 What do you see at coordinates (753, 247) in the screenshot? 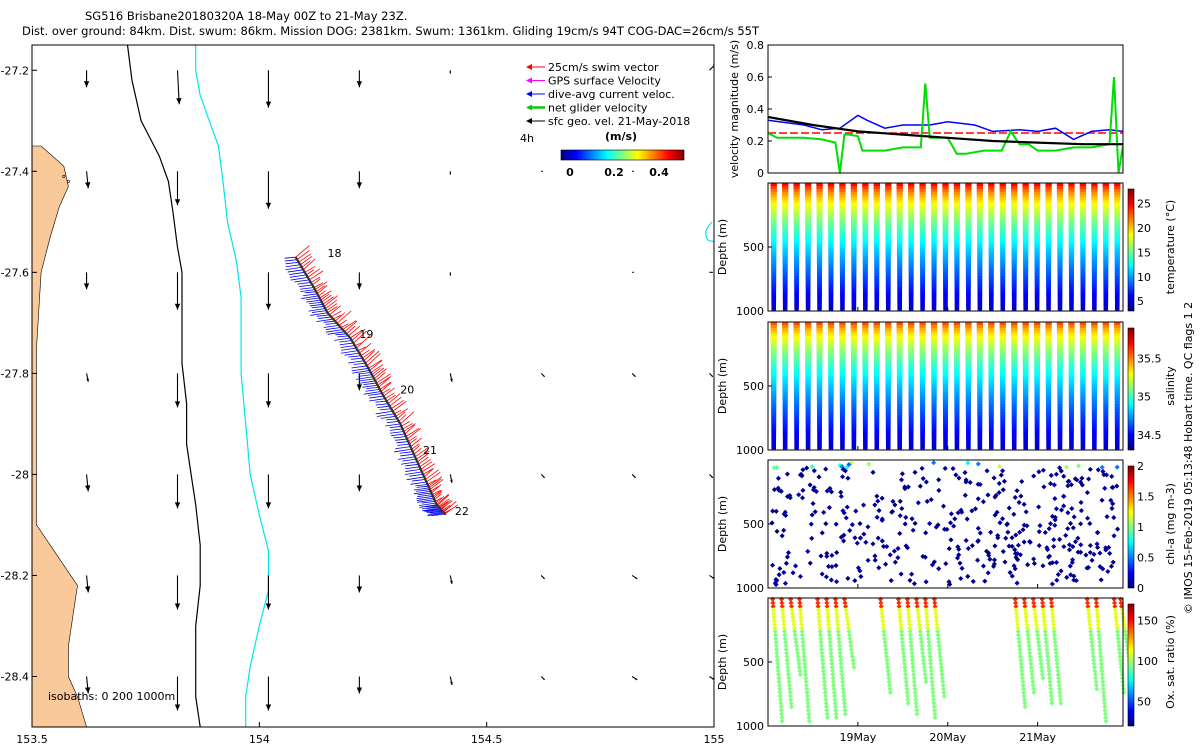
I see `profile-y-tick-label: 500` at bounding box center [753, 247].